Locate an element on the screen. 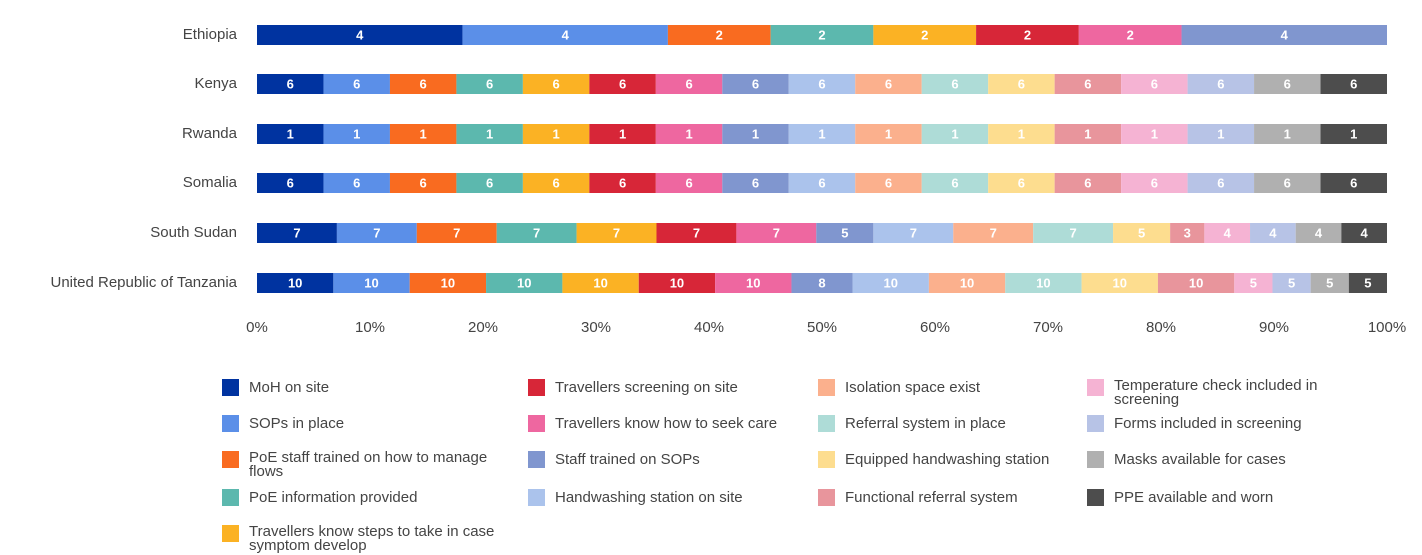 Image resolution: width=1422 pixels, height=555 pixels. x-tick-label: 80% is located at coordinates (1161, 327).